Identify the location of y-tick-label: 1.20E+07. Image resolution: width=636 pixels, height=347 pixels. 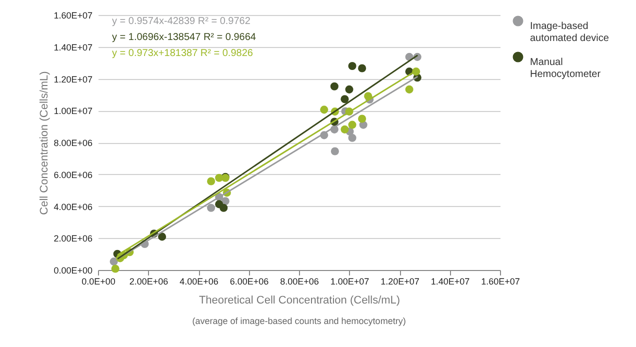
(73, 79).